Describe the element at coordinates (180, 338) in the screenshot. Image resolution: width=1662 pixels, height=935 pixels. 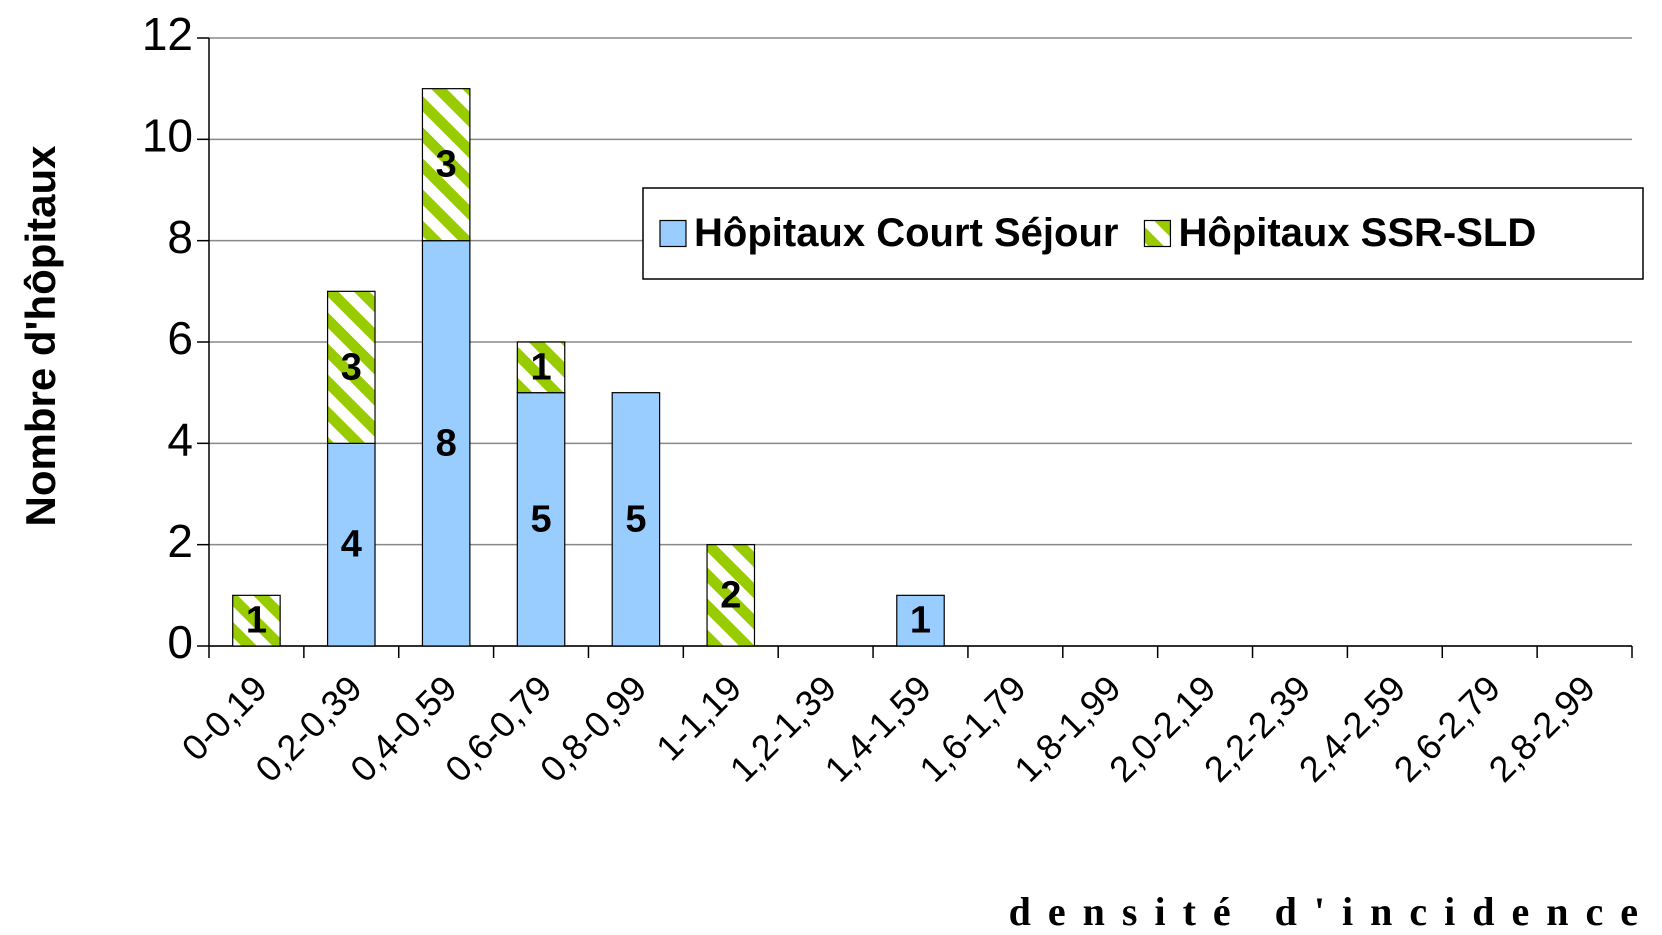
I see `y-tick-label: 6` at that location.